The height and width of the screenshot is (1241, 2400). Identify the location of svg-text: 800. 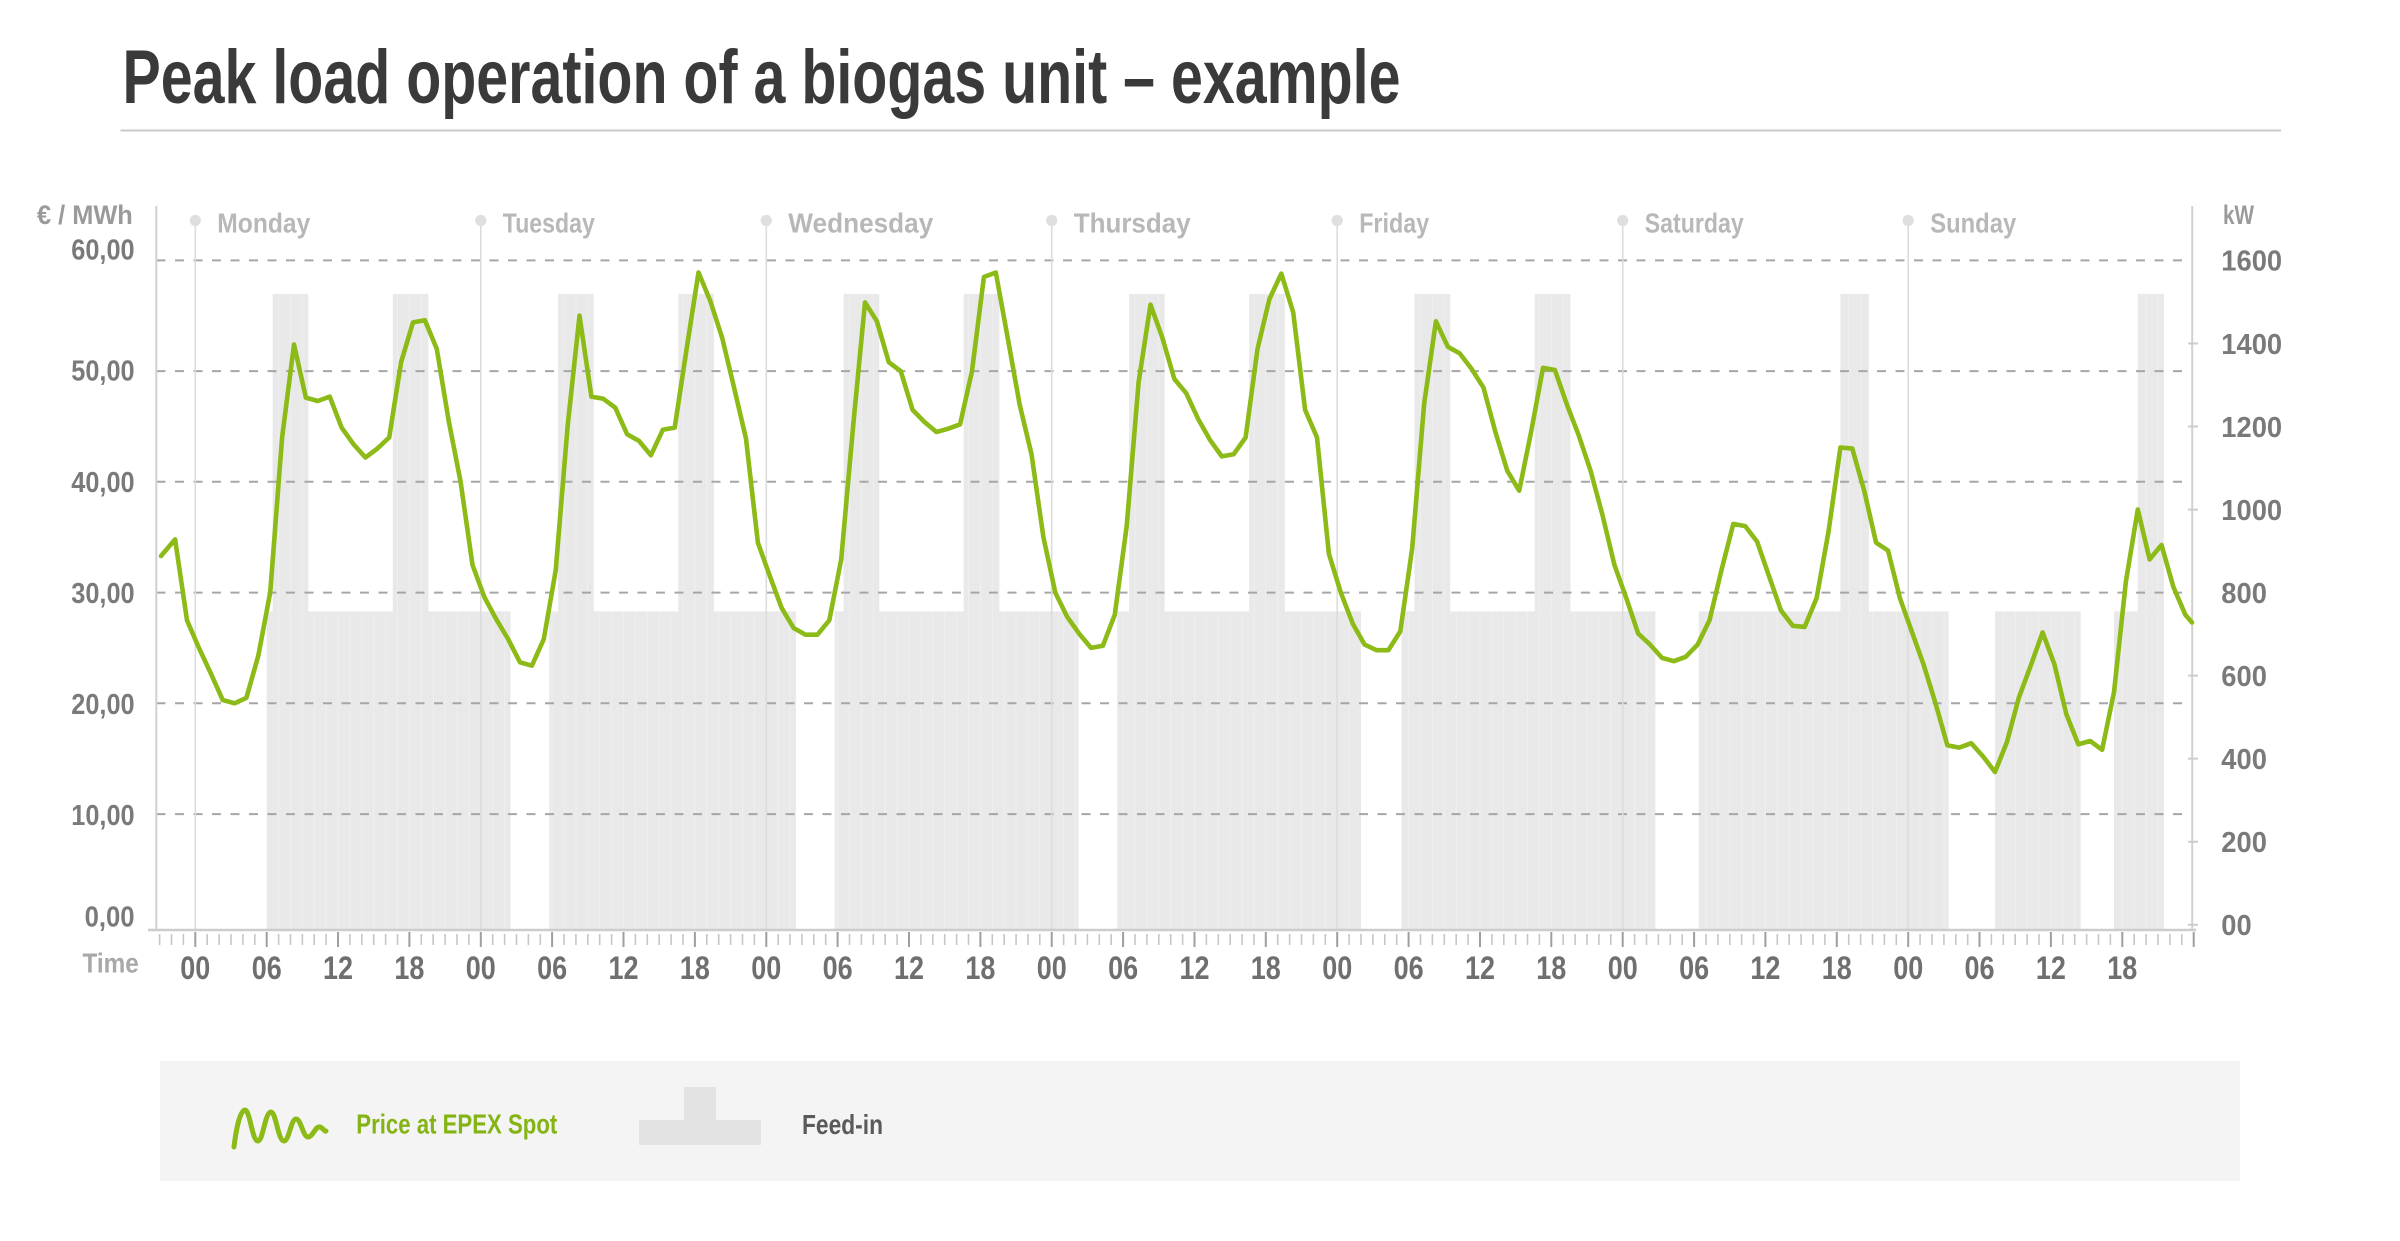
(2244, 594).